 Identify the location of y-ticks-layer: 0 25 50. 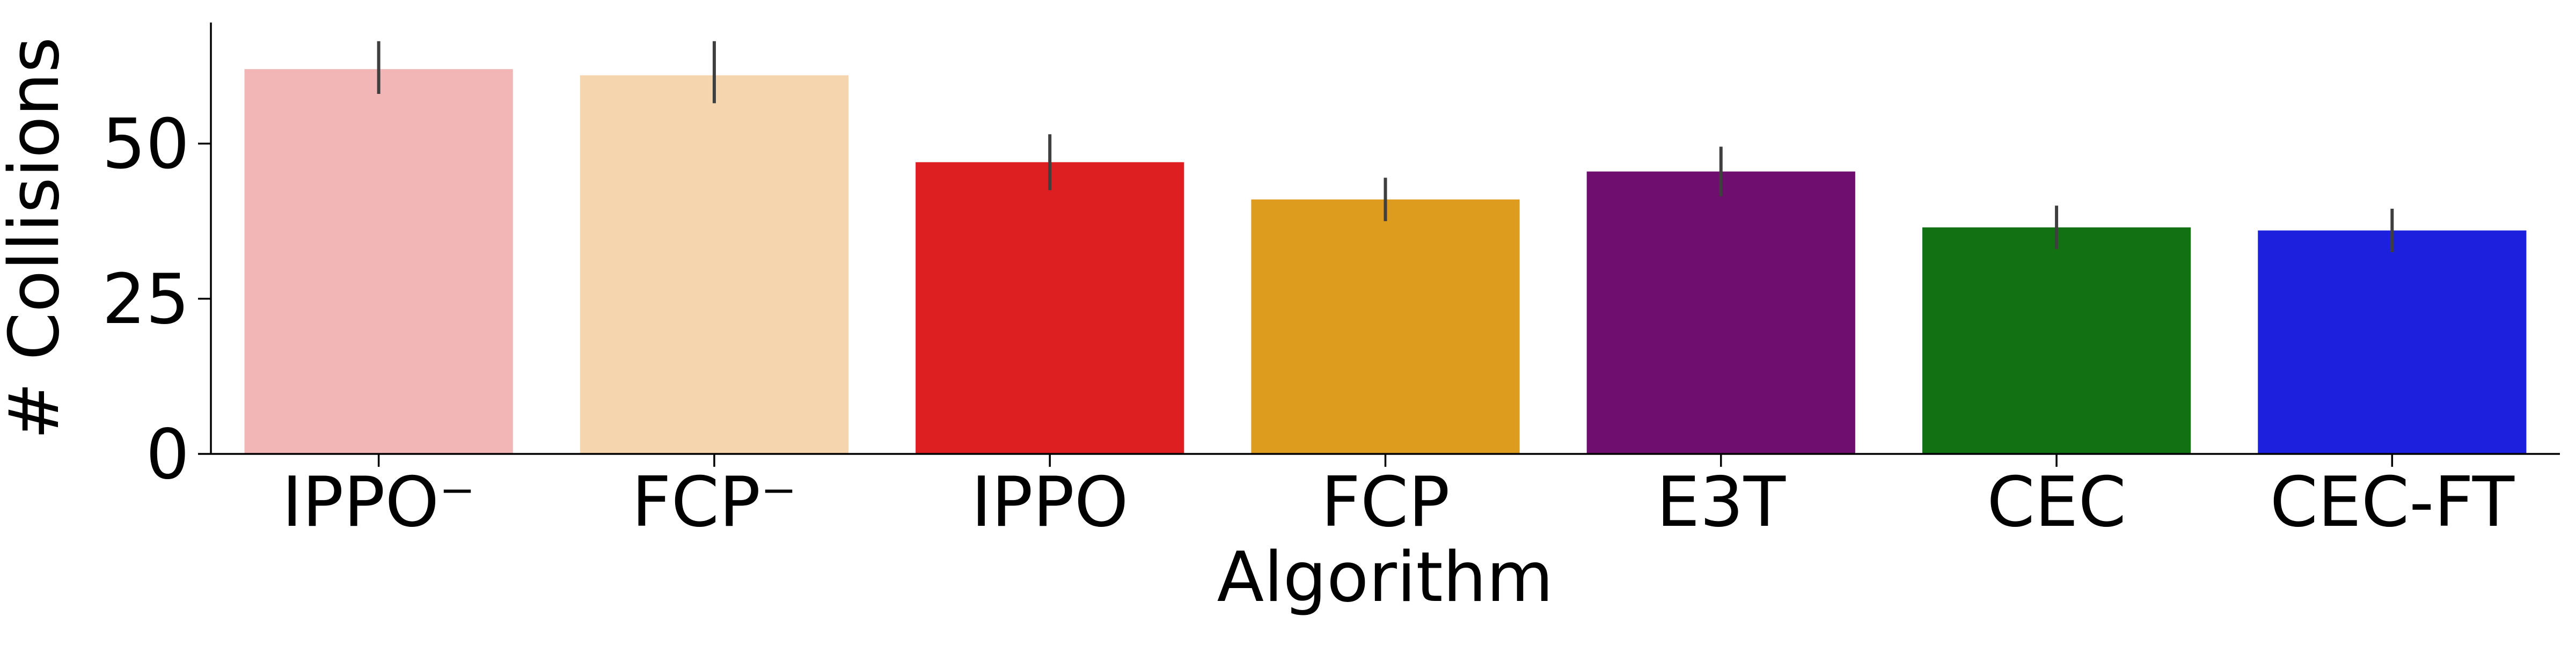
(156, 300).